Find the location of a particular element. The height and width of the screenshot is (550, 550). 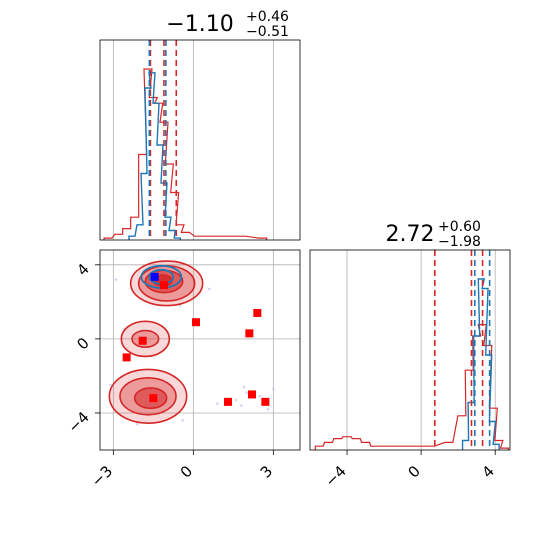

quantile-lines-p0 is located at coordinates (163, 140).